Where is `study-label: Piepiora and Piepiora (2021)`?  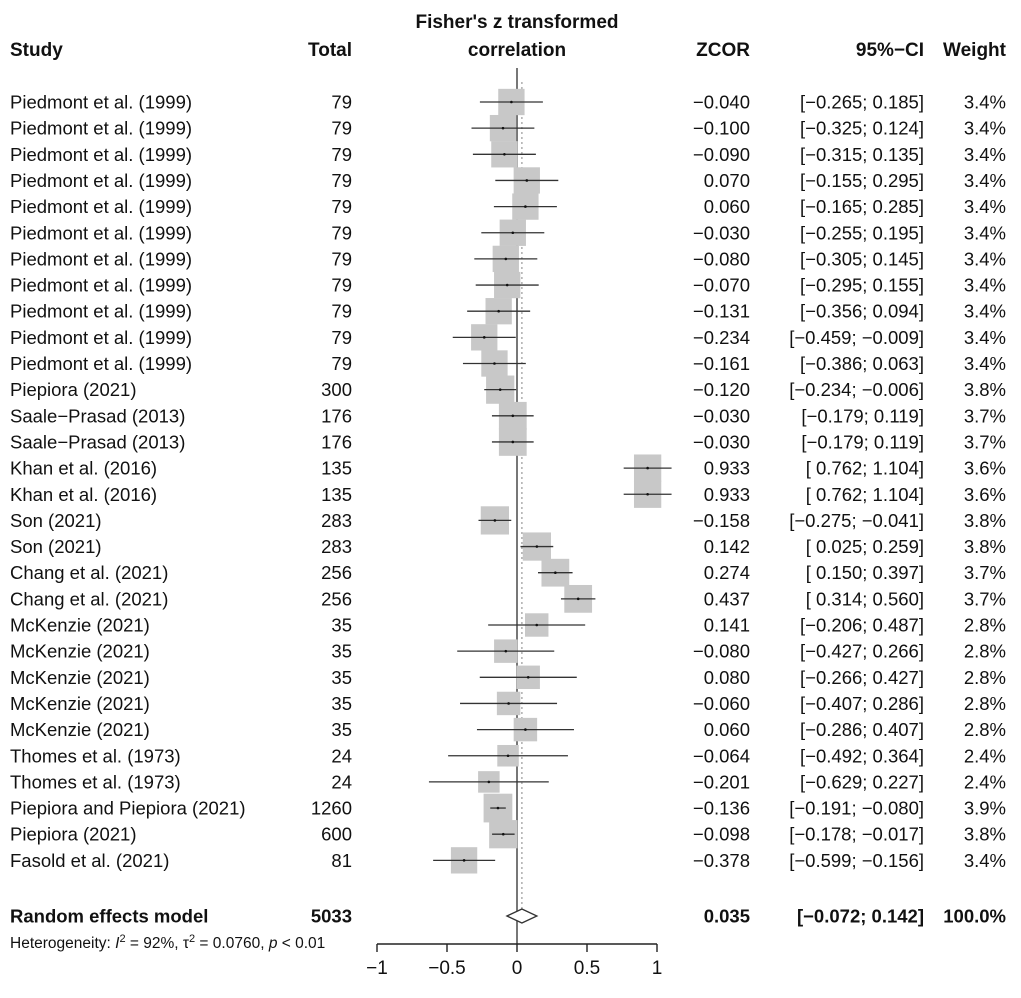 study-label: Piepiora and Piepiora (2021) is located at coordinates (128, 808).